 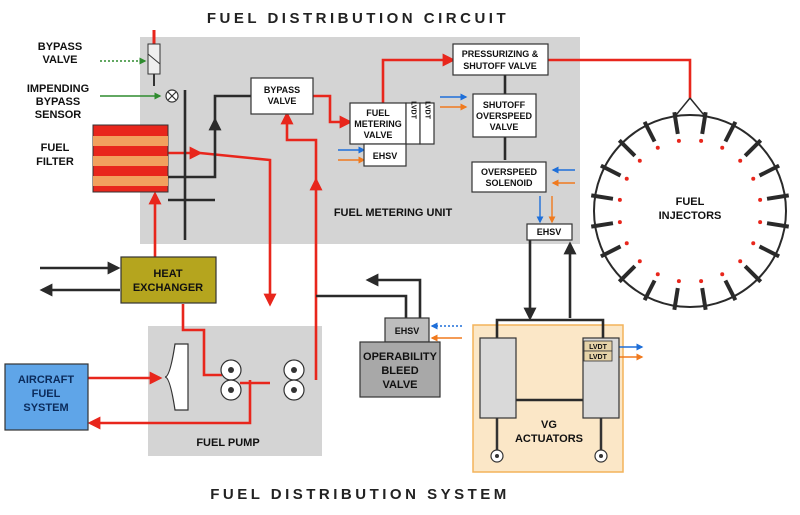 I want to click on fuel-injectors-group, so click(x=690, y=211).